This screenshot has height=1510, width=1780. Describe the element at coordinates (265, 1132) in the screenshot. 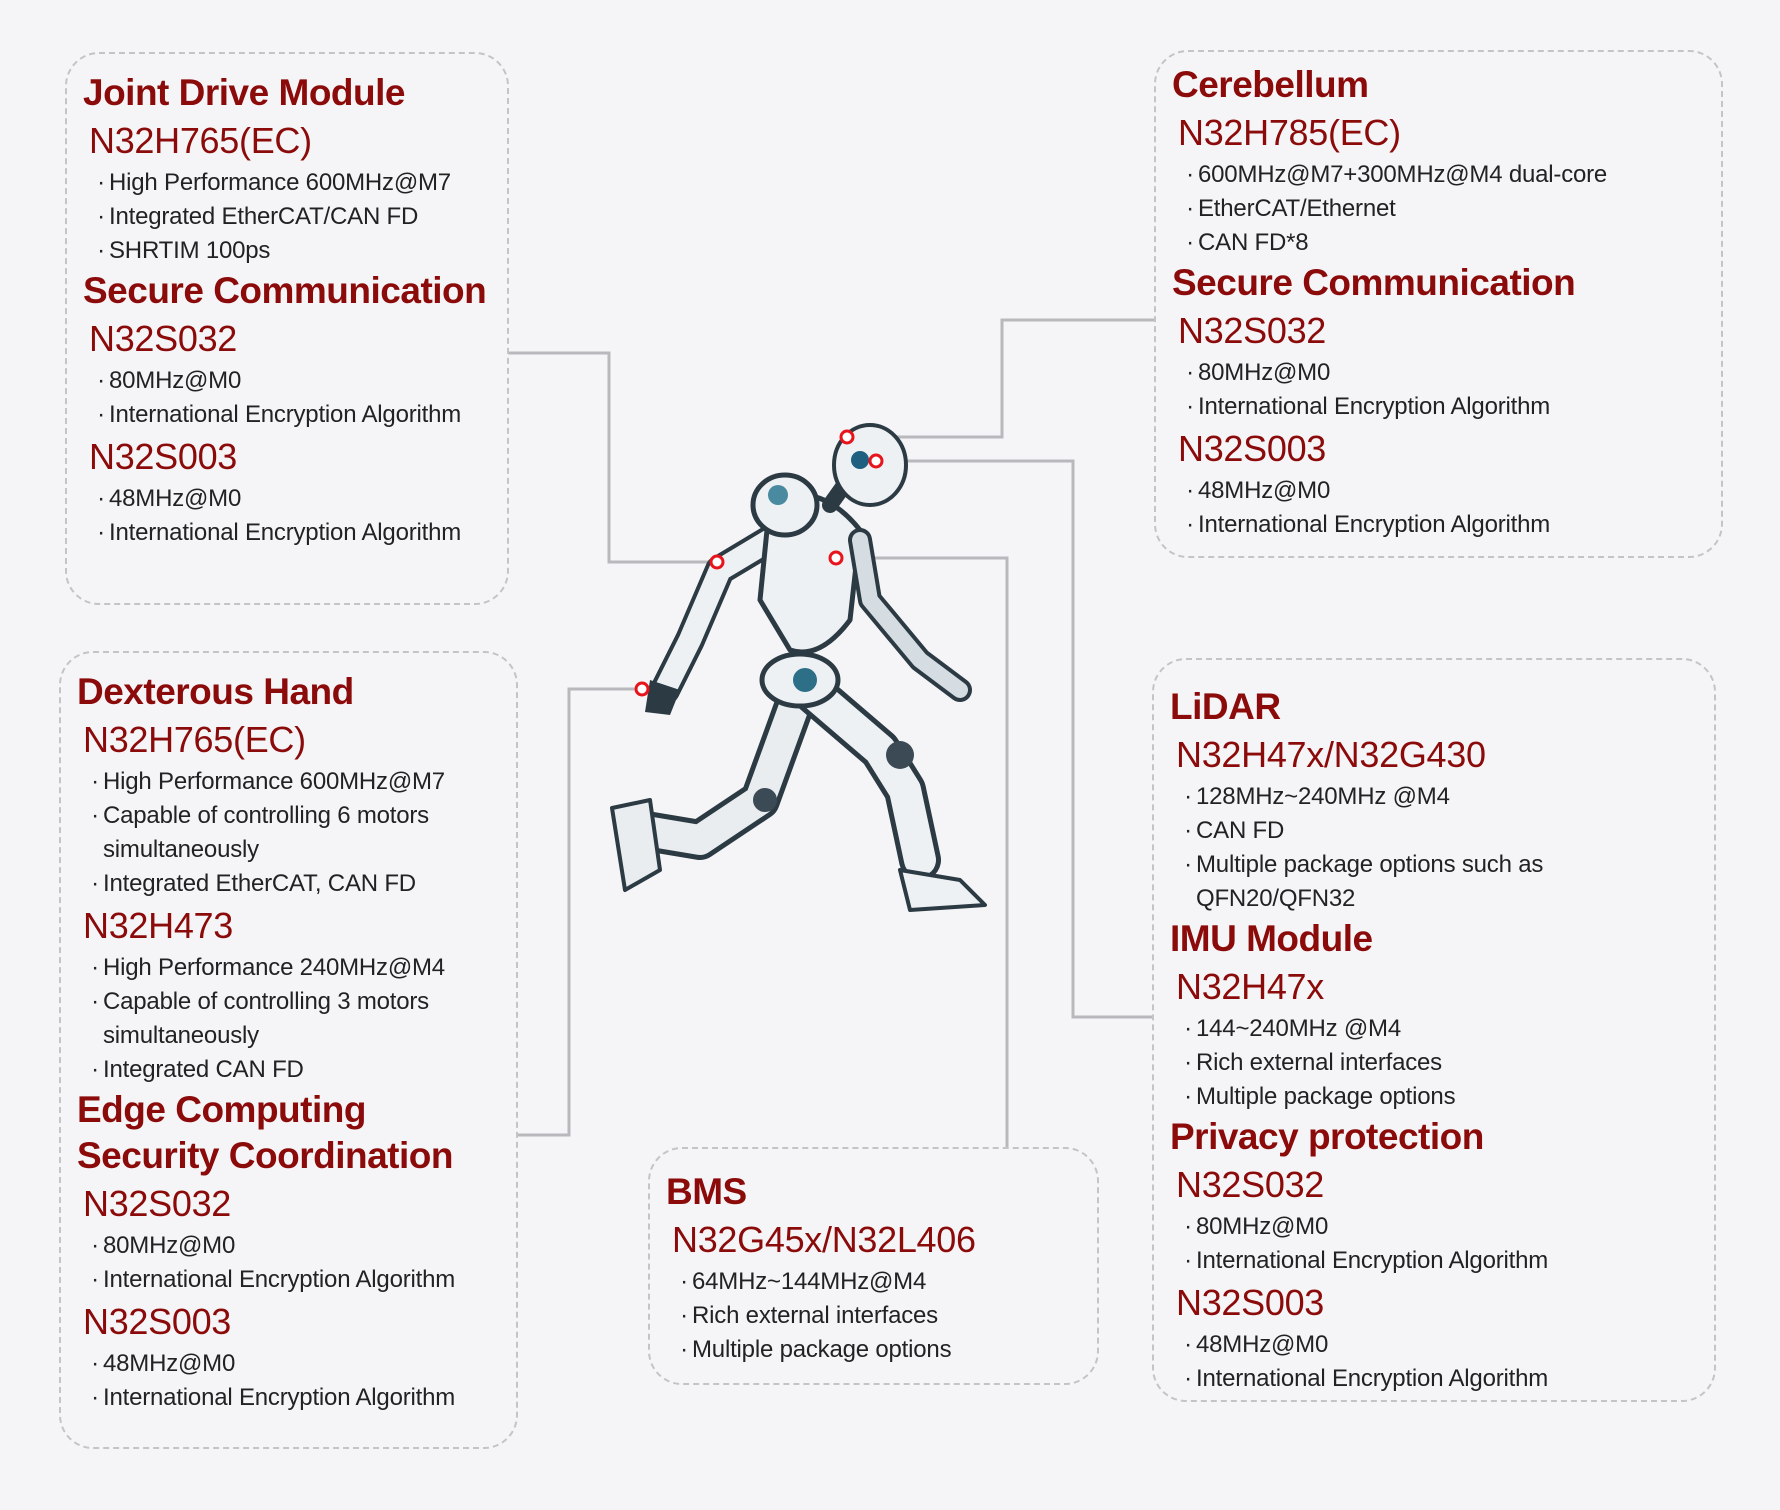

I see `section-title: Edge Computing Security Coordination` at that location.